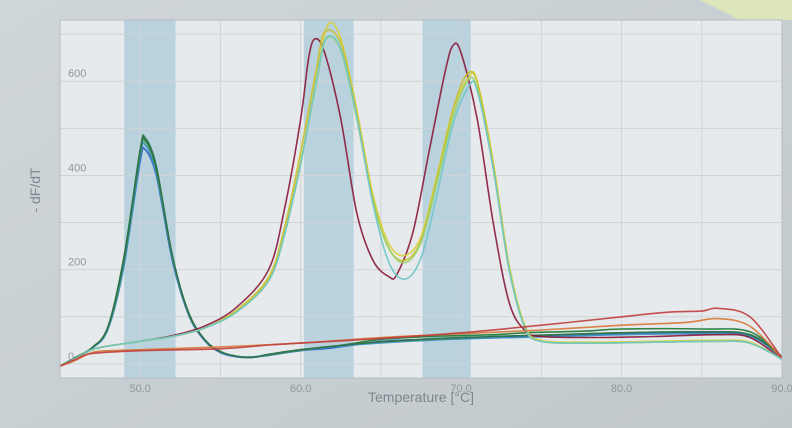 Image resolution: width=792 pixels, height=428 pixels. Describe the element at coordinates (77, 74) in the screenshot. I see `y-tick-label: 600` at that location.